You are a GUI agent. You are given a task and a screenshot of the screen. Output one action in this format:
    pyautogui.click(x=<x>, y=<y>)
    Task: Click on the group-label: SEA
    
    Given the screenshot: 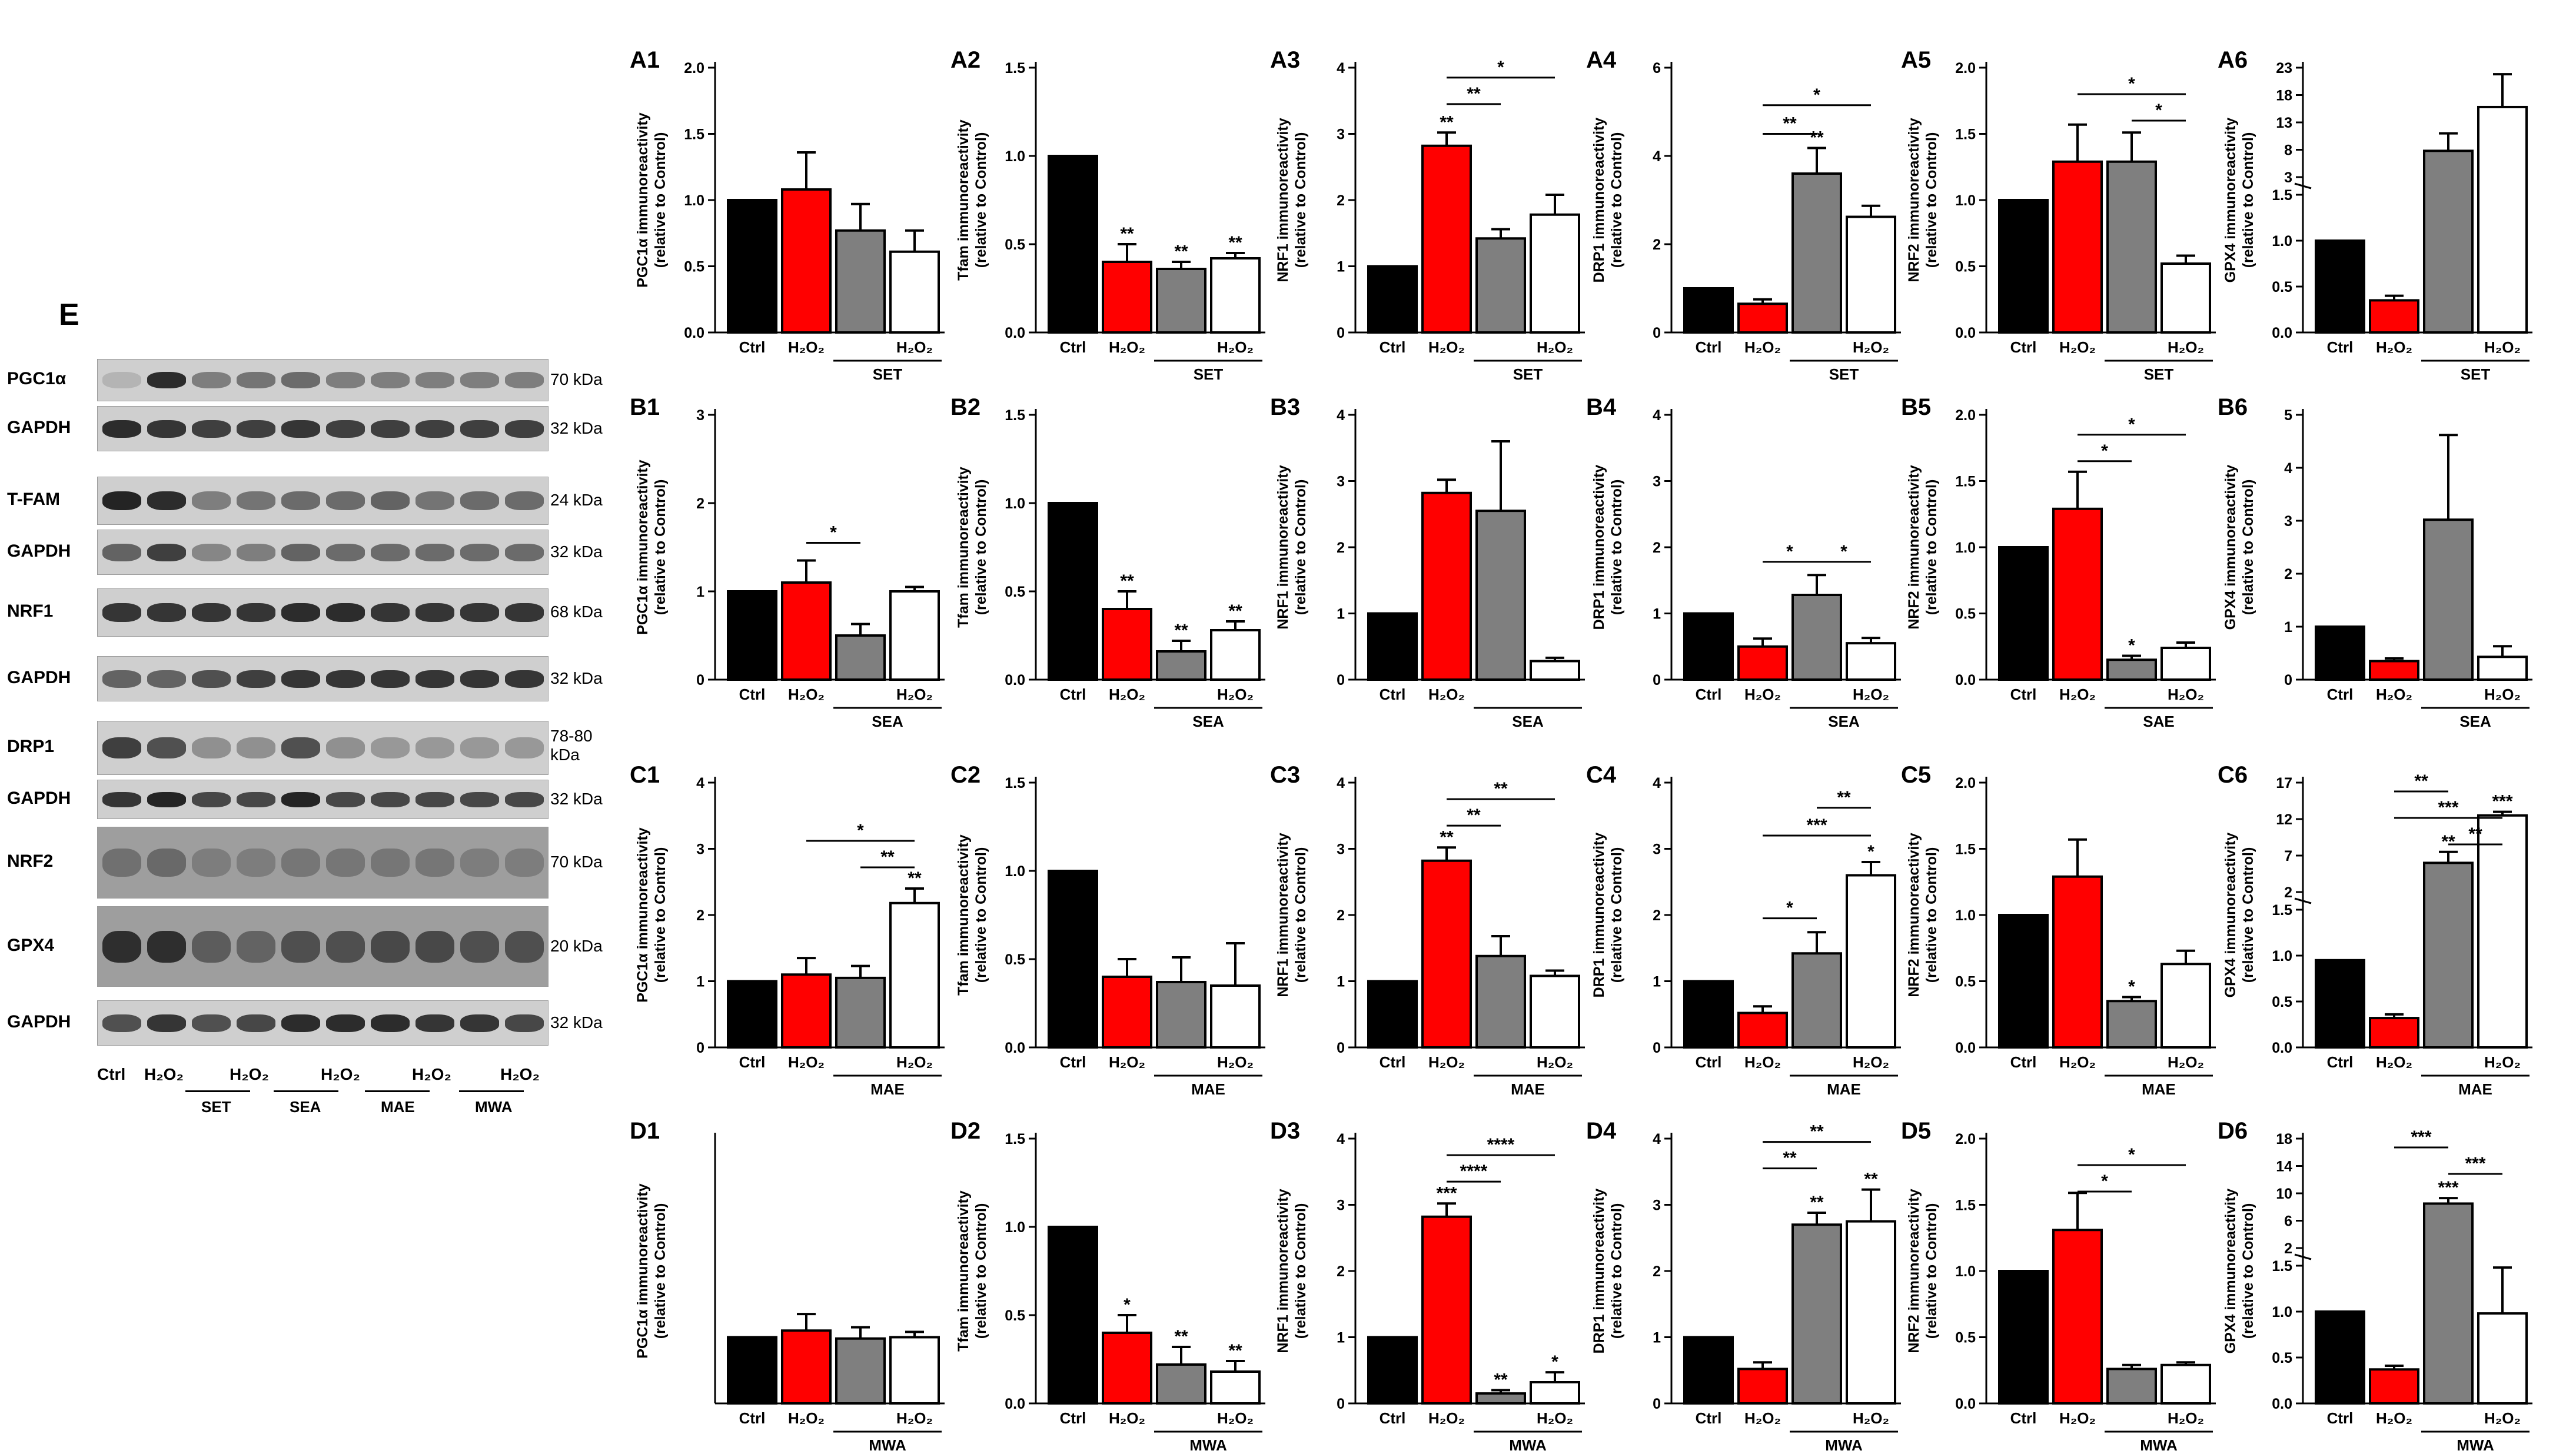 What is the action you would take?
    pyautogui.click(x=887, y=721)
    